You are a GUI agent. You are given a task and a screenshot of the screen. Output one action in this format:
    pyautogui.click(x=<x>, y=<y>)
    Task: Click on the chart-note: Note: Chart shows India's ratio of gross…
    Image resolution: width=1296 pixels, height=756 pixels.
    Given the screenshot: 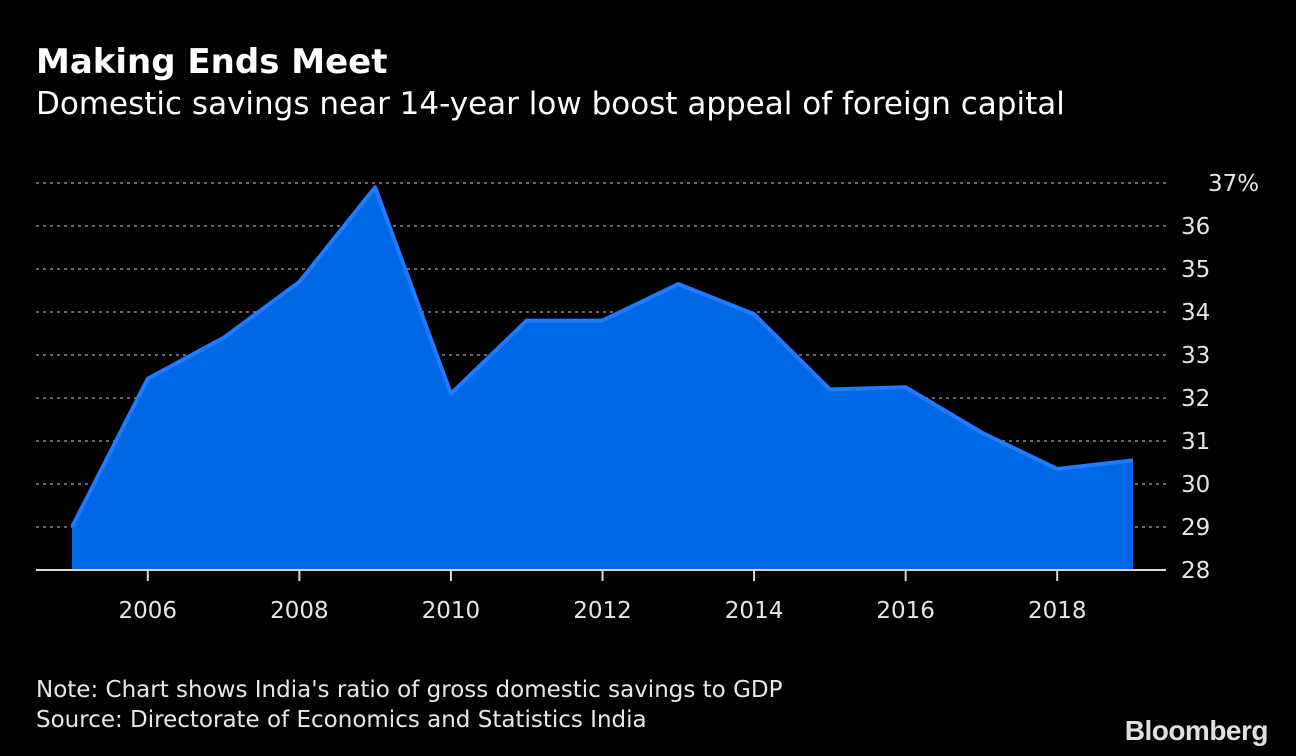 What is the action you would take?
    pyautogui.click(x=409, y=690)
    